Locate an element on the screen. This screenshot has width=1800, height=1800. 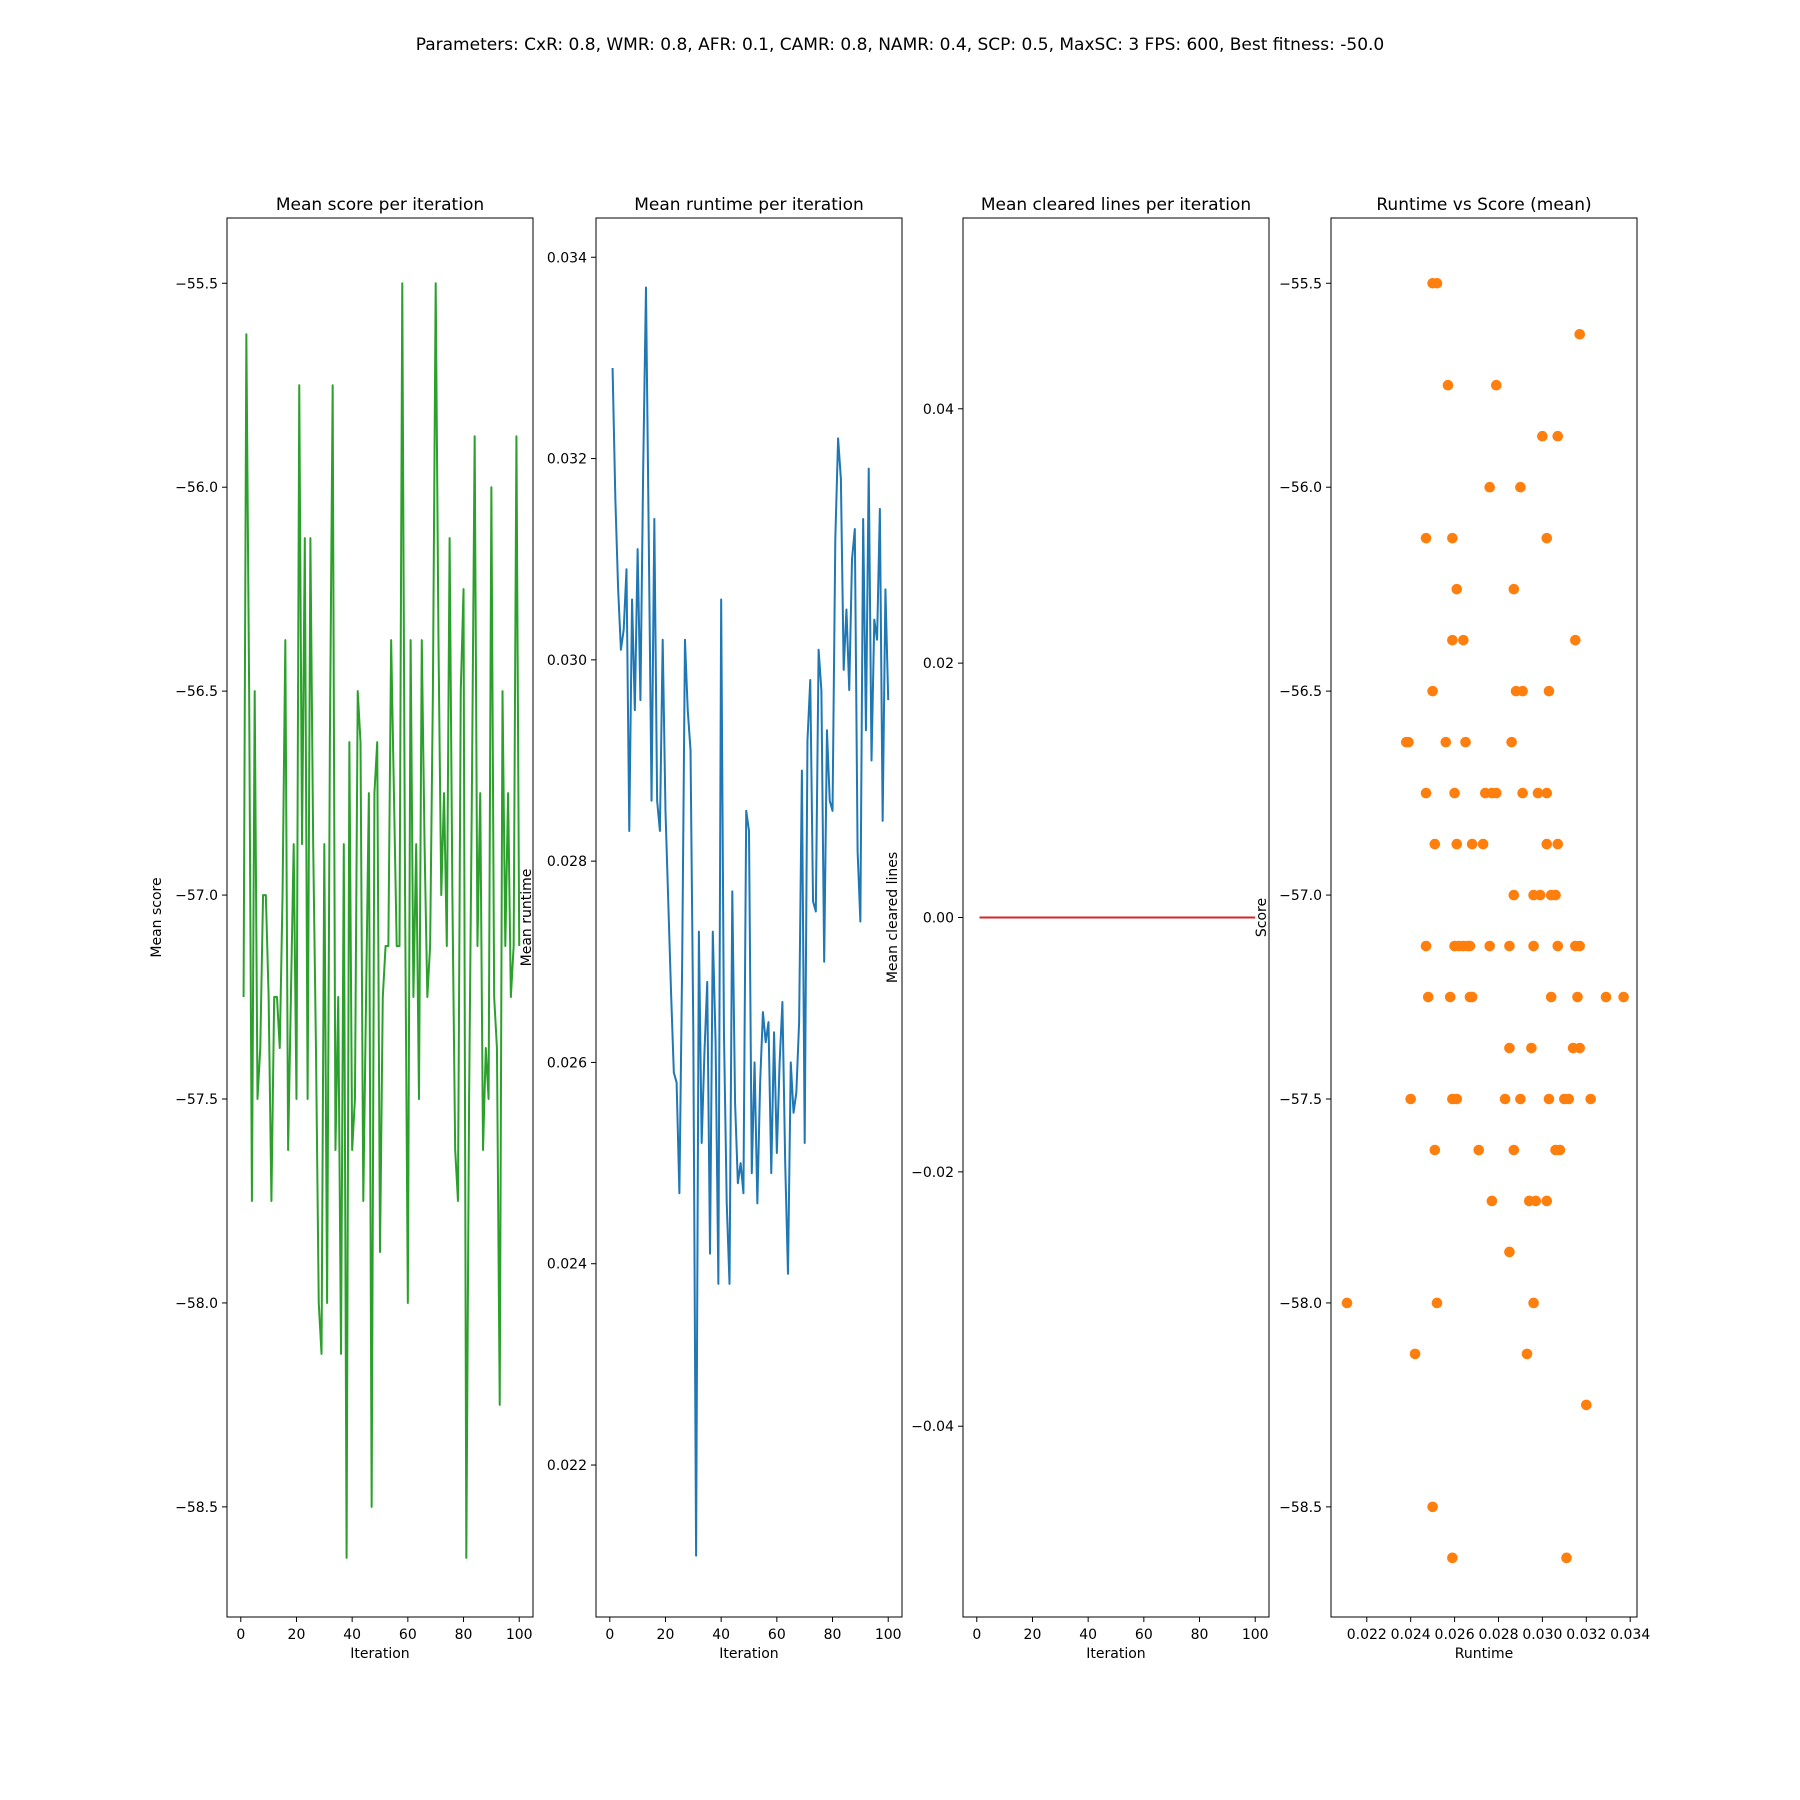
y-tick-label: −58.0 is located at coordinates (1300, 1304).